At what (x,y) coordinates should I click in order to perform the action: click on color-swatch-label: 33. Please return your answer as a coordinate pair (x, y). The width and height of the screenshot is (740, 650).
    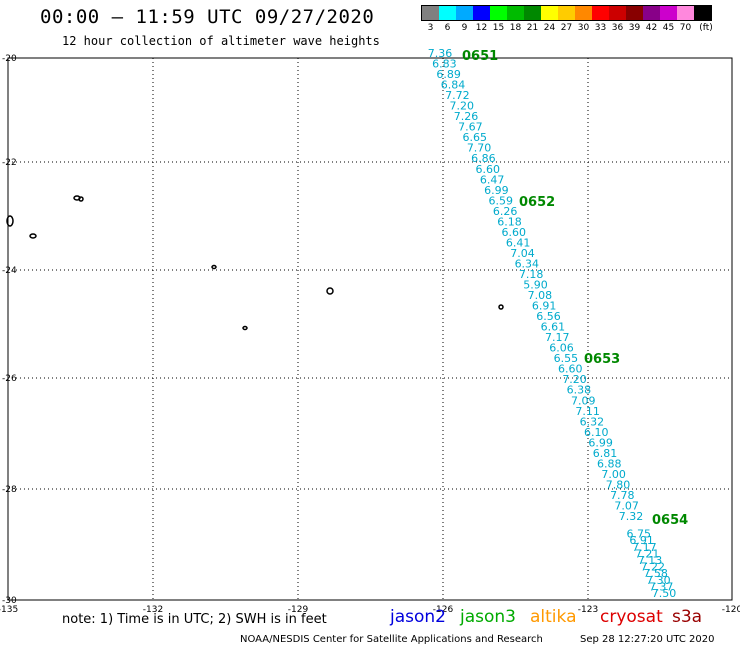
    Looking at the image, I should click on (600, 28).